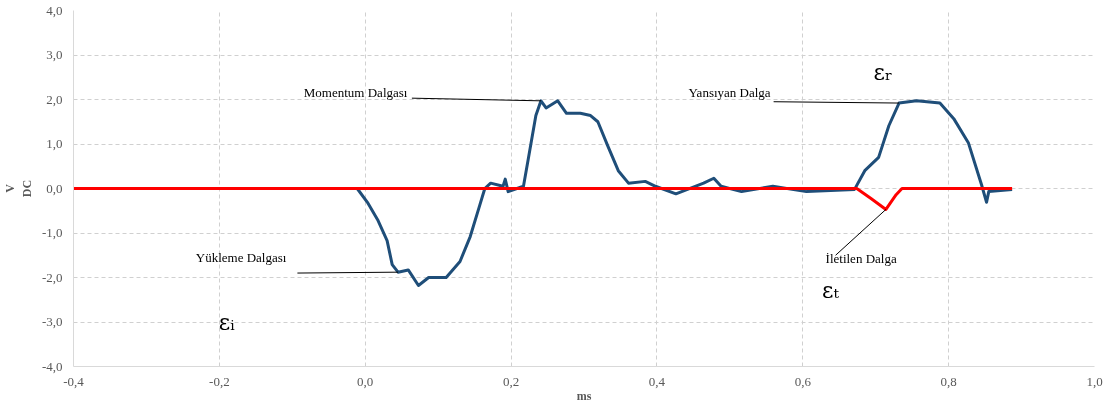  Describe the element at coordinates (831, 291) in the screenshot. I see `annotation: εₜ` at that location.